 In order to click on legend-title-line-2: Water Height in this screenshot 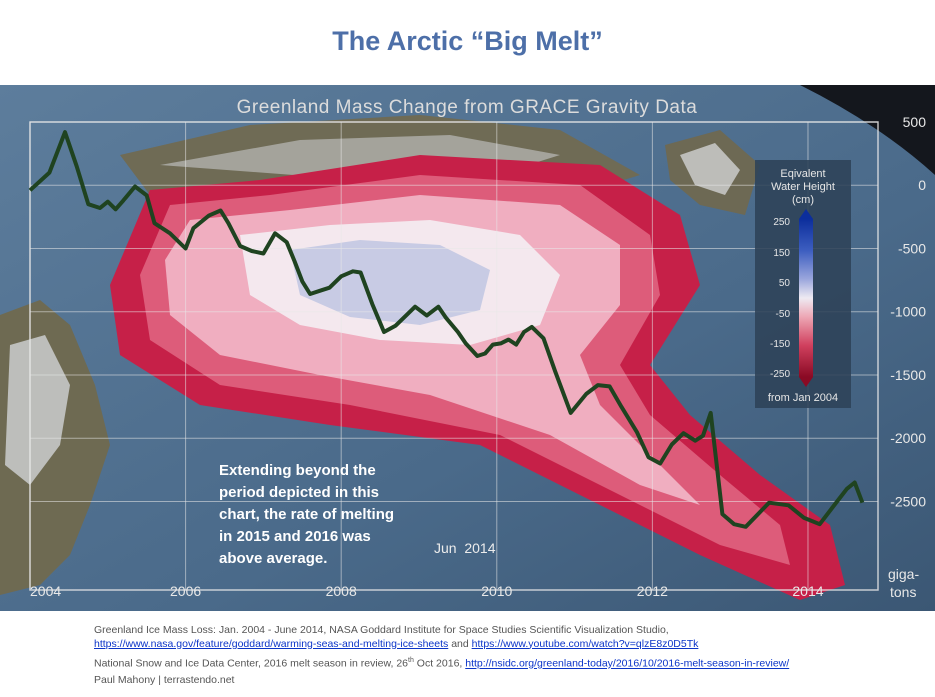, I will do `click(803, 187)`.